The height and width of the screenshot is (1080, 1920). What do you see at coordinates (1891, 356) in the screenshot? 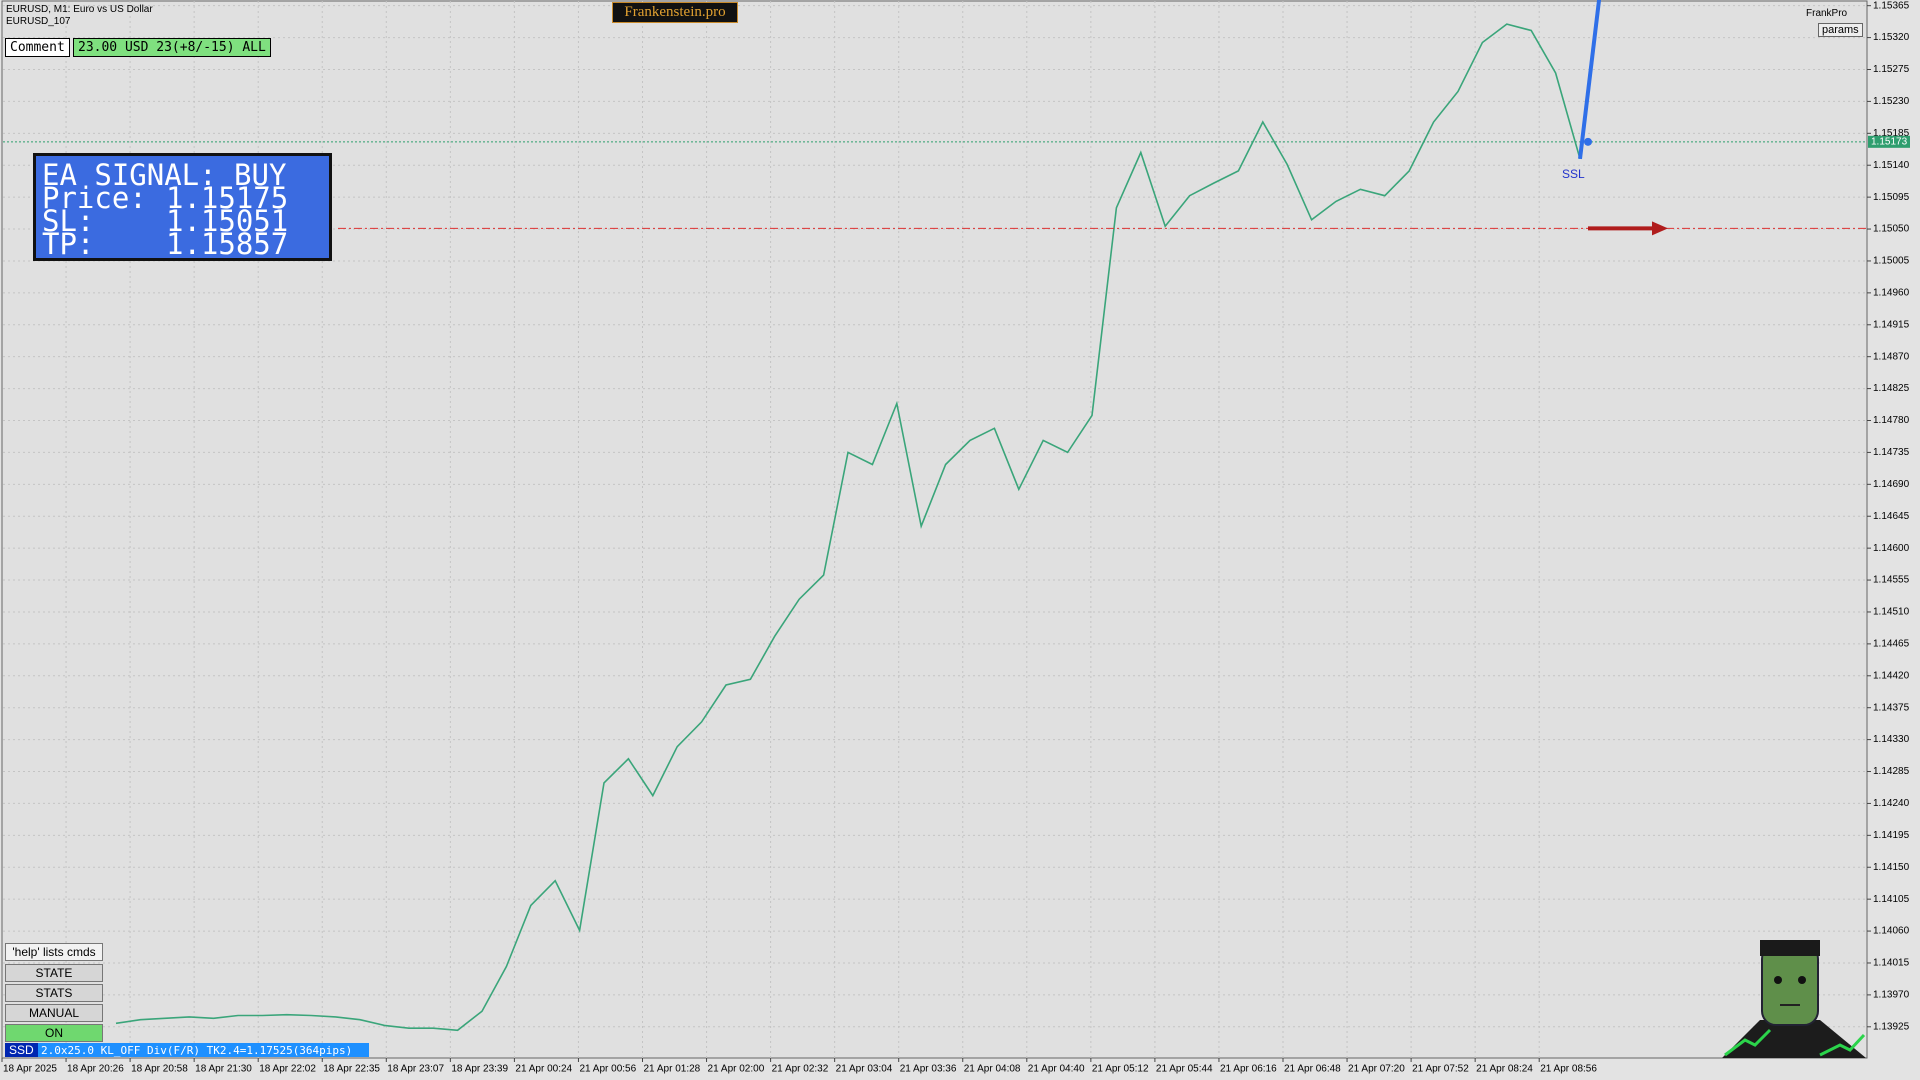
I see `y-tick-label: 1.14870` at bounding box center [1891, 356].